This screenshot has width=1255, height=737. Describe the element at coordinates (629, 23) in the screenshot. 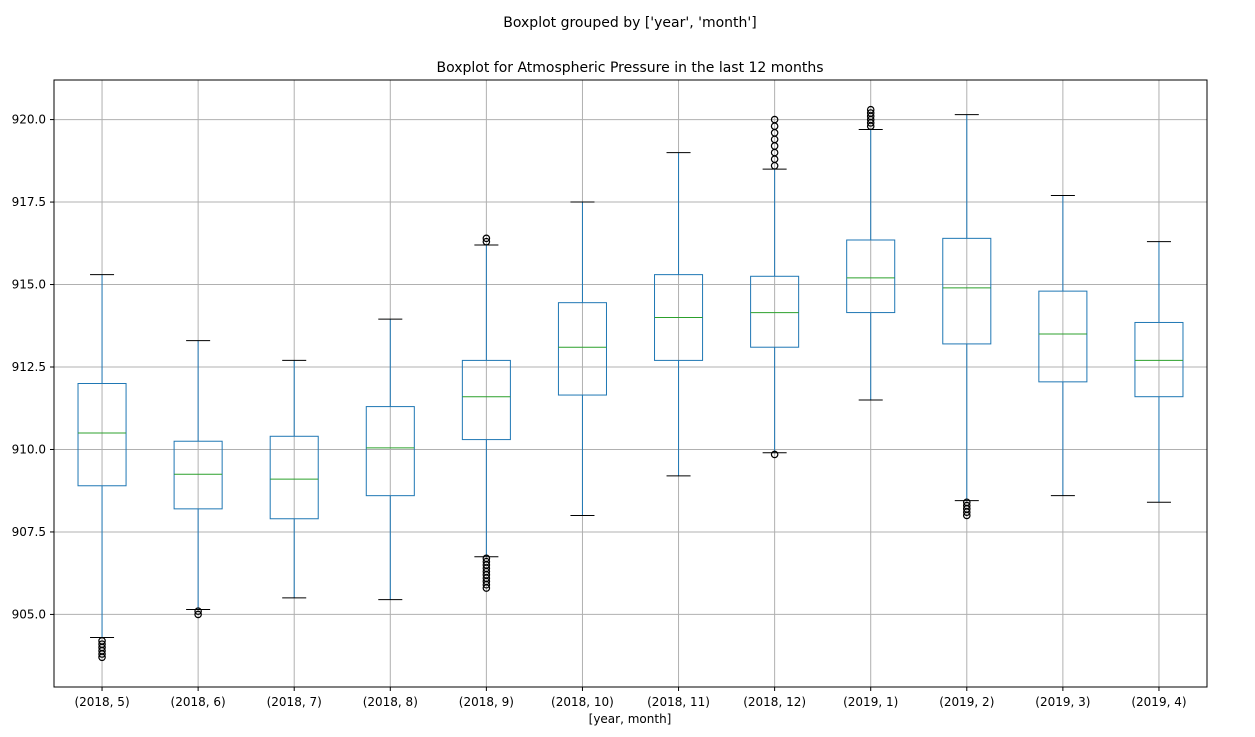

I see `chart-suptitle: Boxplot grouped by ['year', 'month']` at that location.